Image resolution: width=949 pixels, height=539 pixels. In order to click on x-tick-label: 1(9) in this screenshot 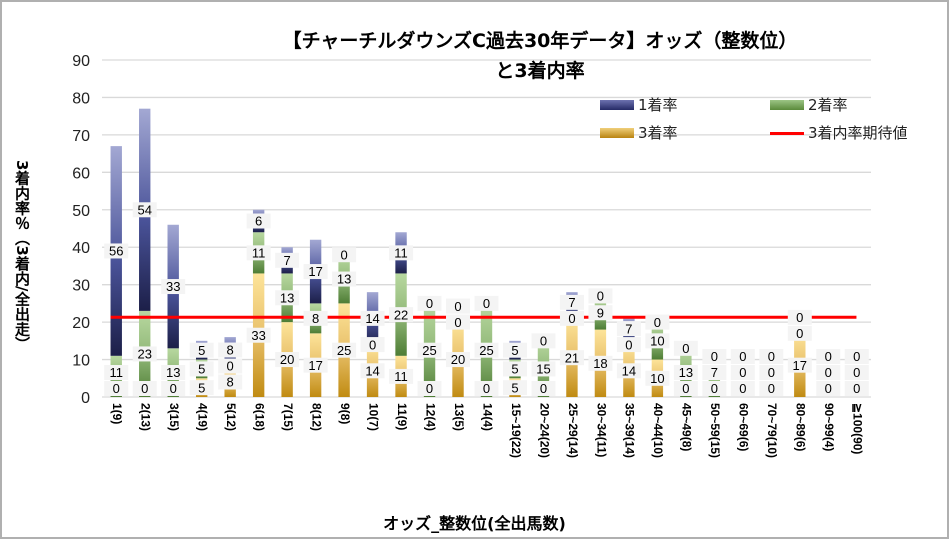, I will do `click(117, 413)`.